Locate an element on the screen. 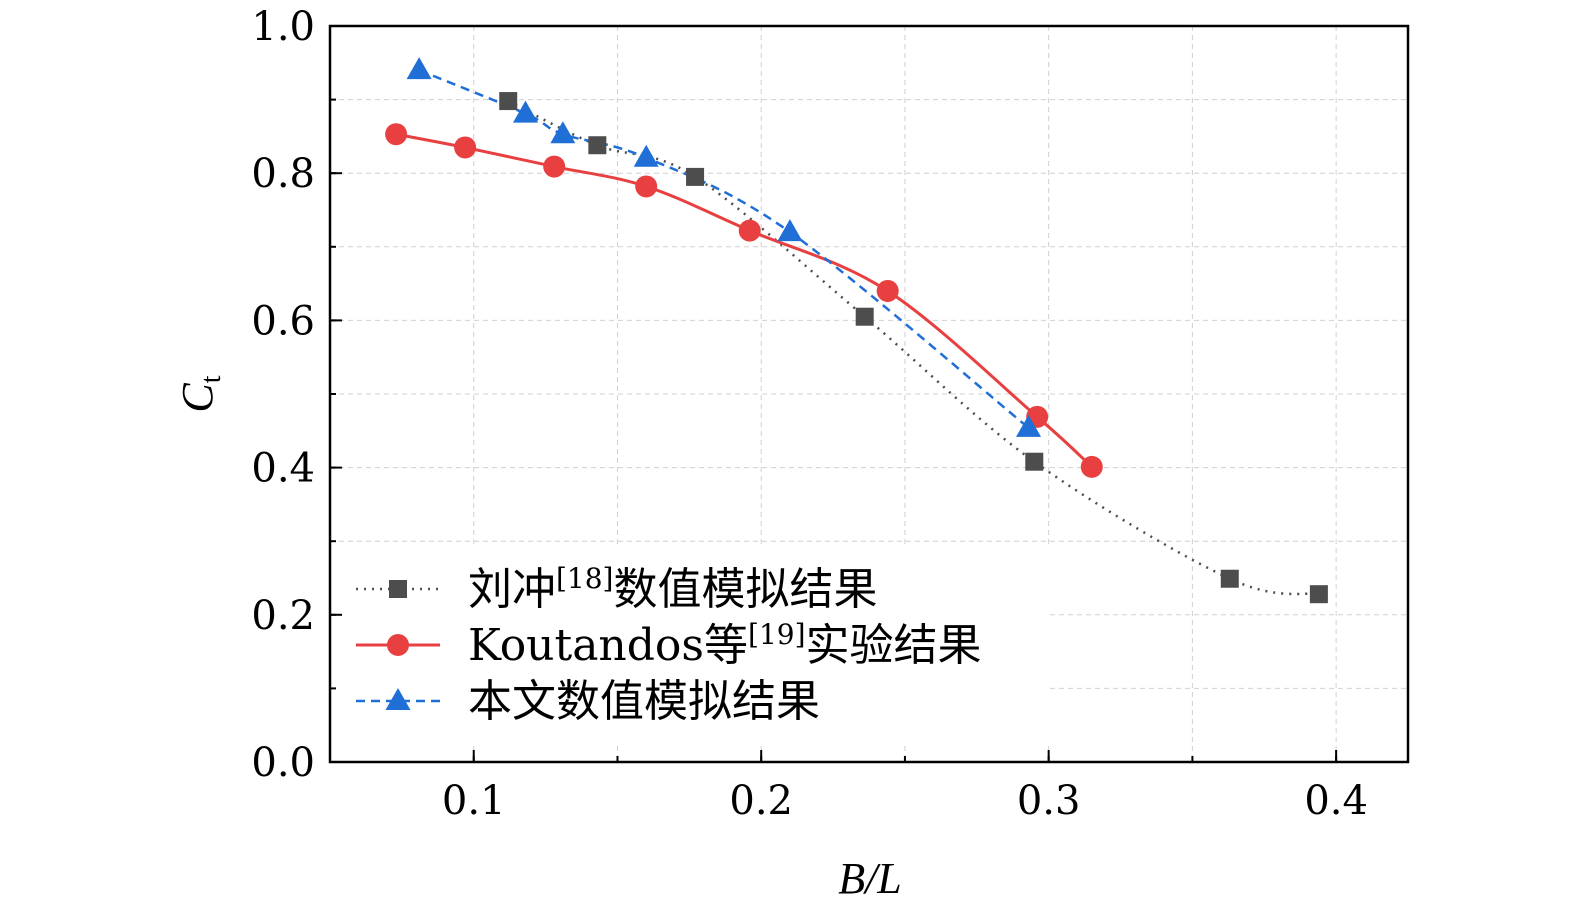  y-tick-label: 1.0 is located at coordinates (283, 27).